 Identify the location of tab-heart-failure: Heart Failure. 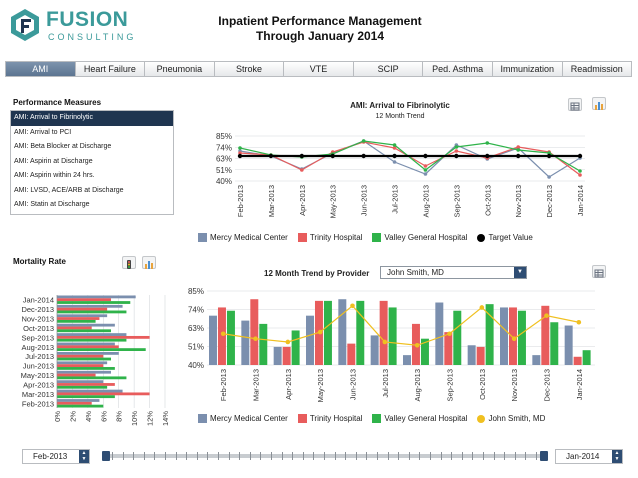
(110, 69).